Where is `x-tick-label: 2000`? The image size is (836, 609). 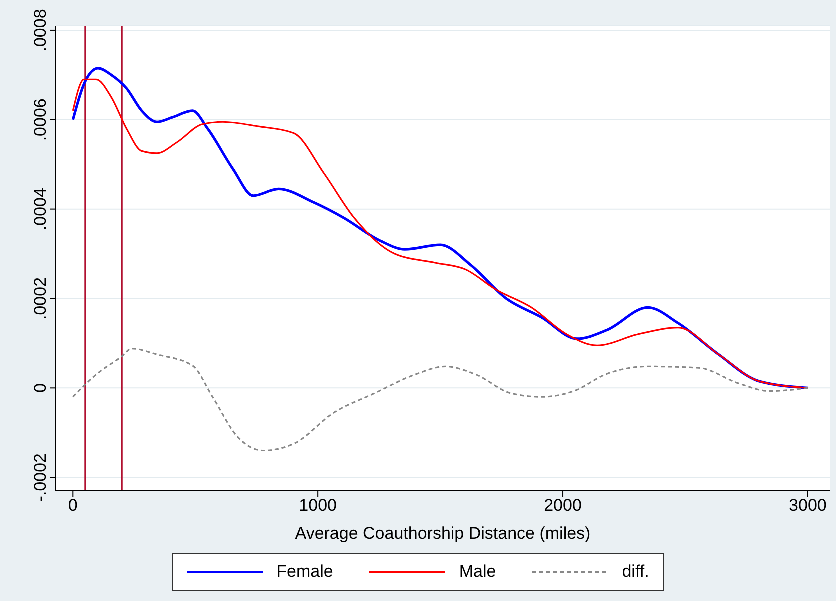
x-tick-label: 2000 is located at coordinates (563, 506).